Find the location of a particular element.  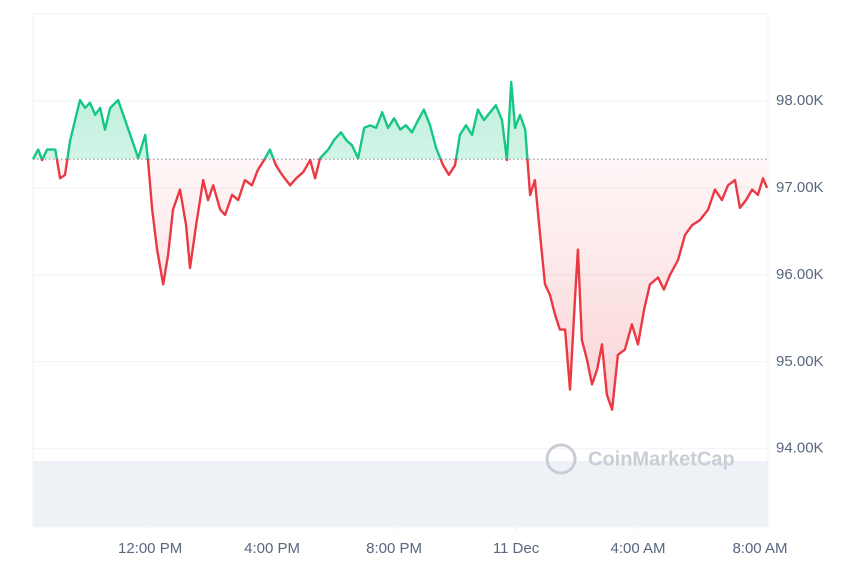

watermark: CoinMarketCap is located at coordinates (640, 459).